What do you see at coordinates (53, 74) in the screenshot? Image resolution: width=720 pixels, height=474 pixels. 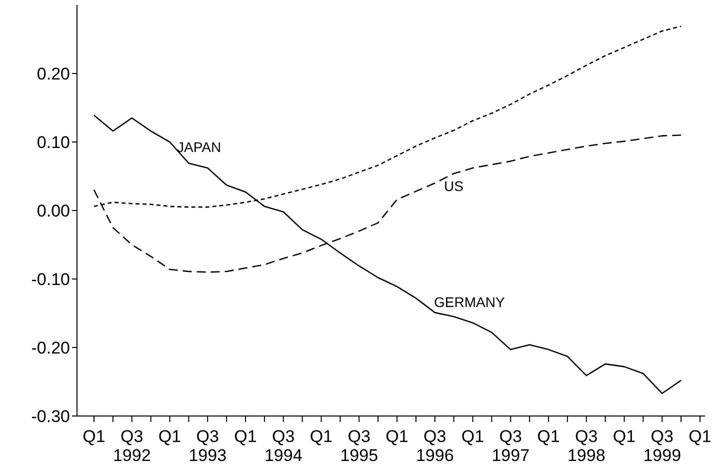 I see `y-tick-label: 0.20` at bounding box center [53, 74].